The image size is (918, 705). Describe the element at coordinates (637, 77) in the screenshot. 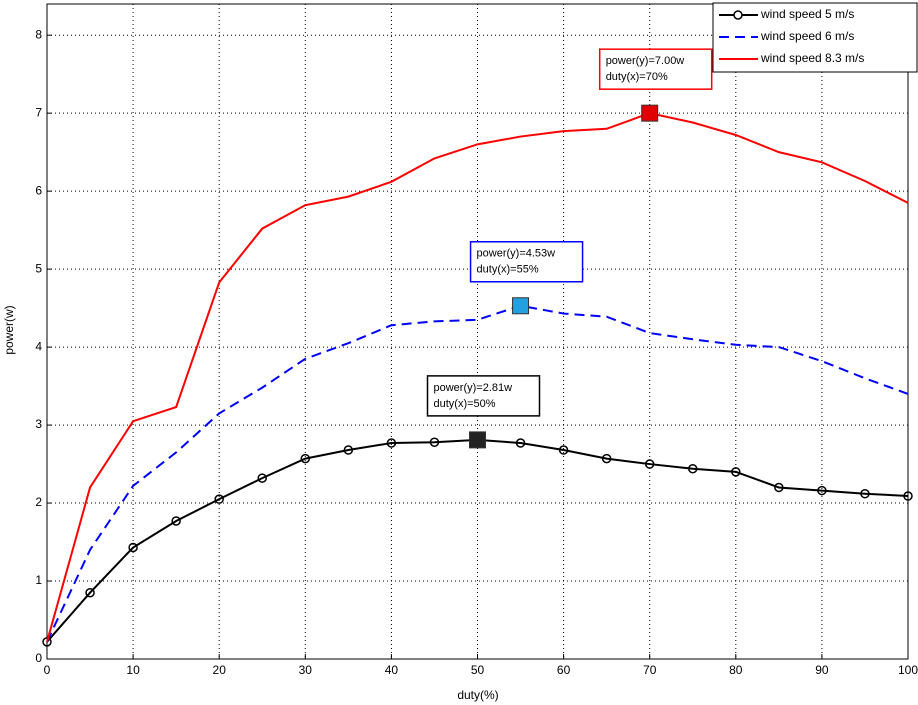

I see `annotation-text: duty(x)=70%` at that location.